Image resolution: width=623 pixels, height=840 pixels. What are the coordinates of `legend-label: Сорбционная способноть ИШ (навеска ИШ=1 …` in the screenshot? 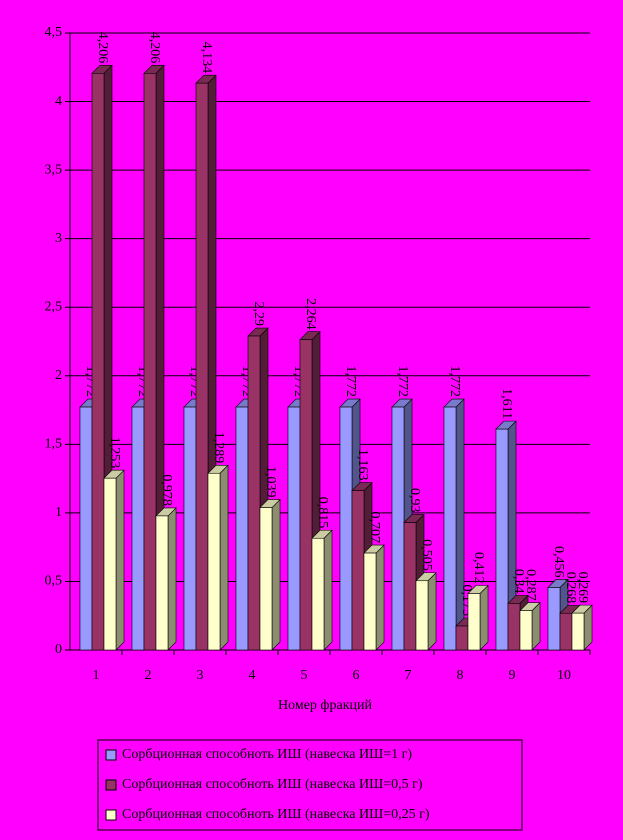 It's located at (267, 754).